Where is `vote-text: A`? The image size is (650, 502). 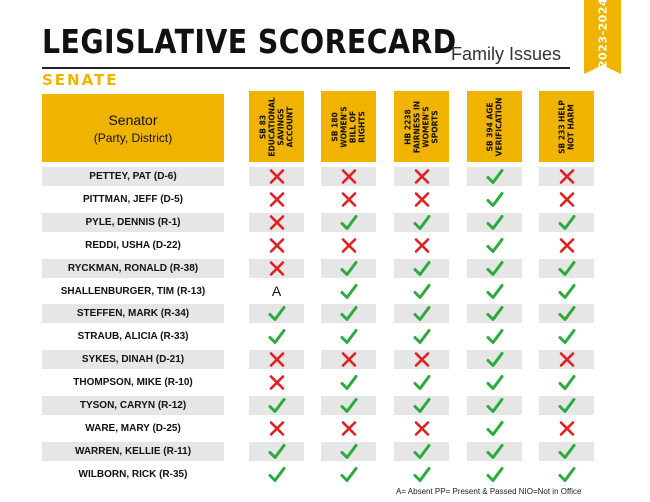 vote-text: A is located at coordinates (276, 291).